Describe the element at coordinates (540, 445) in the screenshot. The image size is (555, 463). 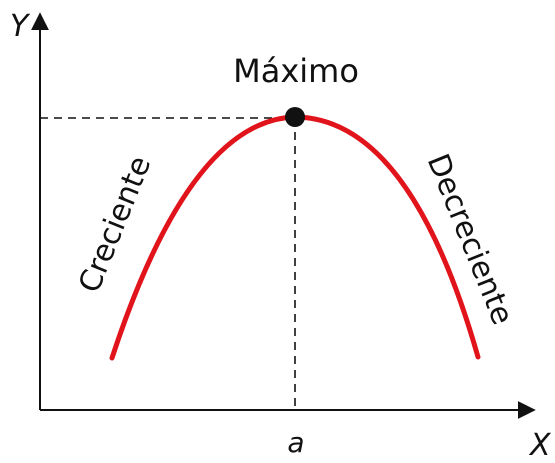
I see `x-axis-label: X` at that location.